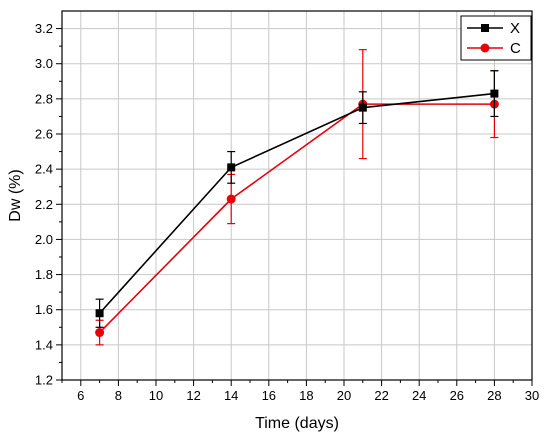  I want to click on y-tick-label: 1.8, so click(44, 274).